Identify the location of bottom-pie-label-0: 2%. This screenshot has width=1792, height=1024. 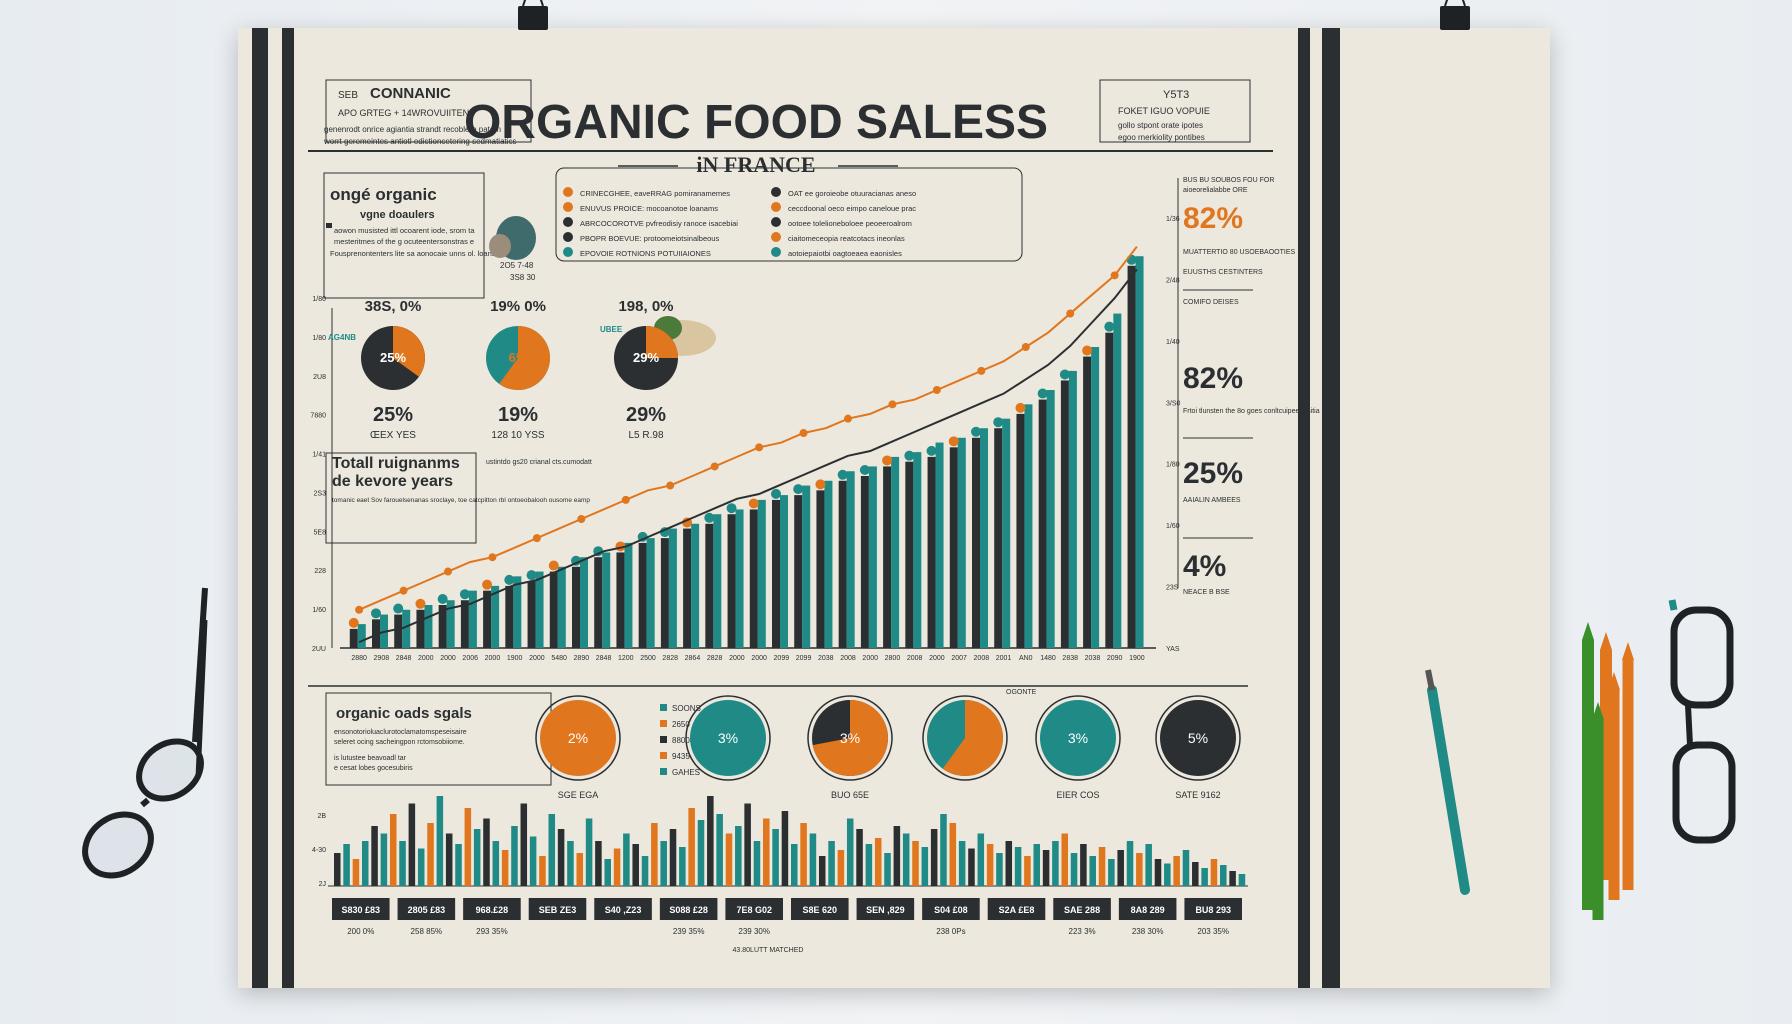
(578, 738).